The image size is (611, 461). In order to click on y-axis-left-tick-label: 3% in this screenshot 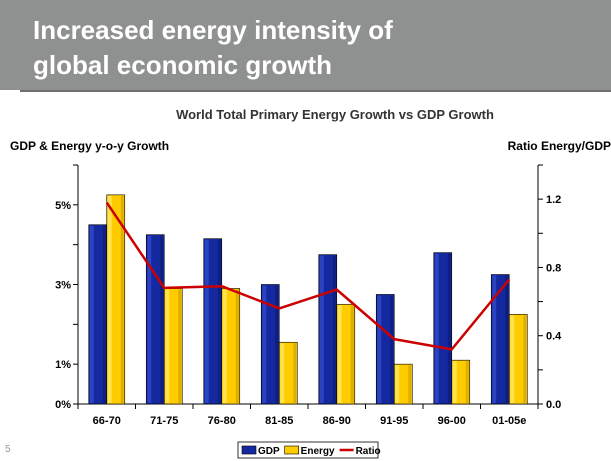, I will do `click(63, 286)`.